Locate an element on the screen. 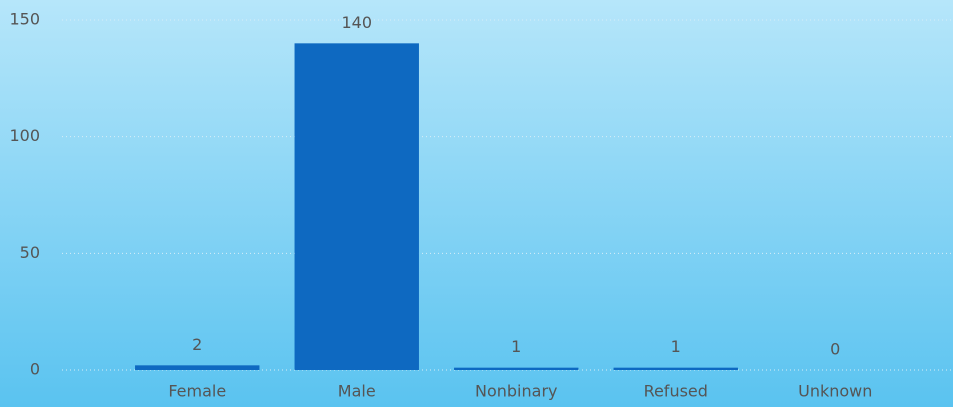  y-tick-label: 0 is located at coordinates (35, 369).